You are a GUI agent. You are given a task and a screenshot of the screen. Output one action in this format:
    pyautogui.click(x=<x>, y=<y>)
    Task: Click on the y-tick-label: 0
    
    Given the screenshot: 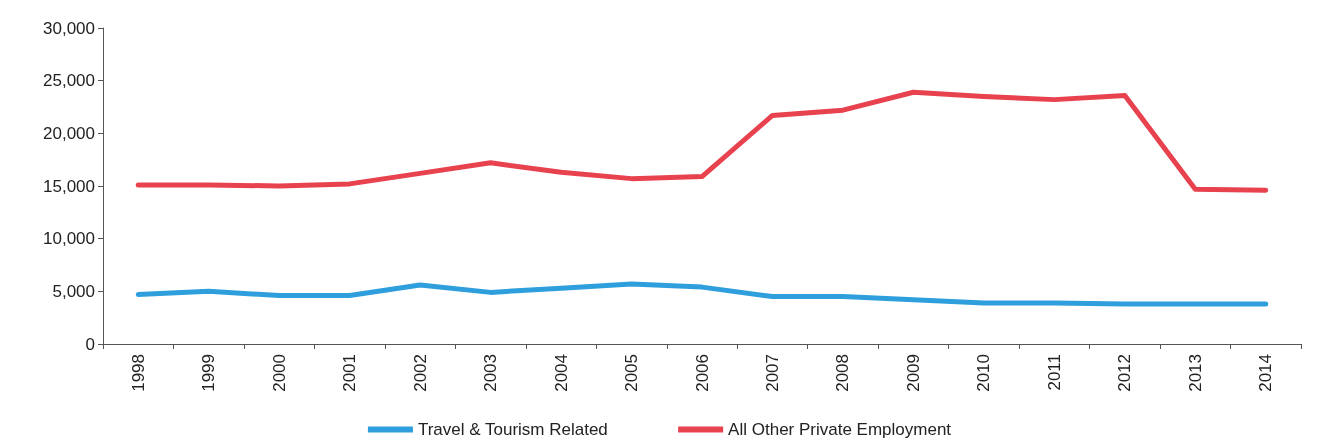 What is the action you would take?
    pyautogui.click(x=90, y=344)
    